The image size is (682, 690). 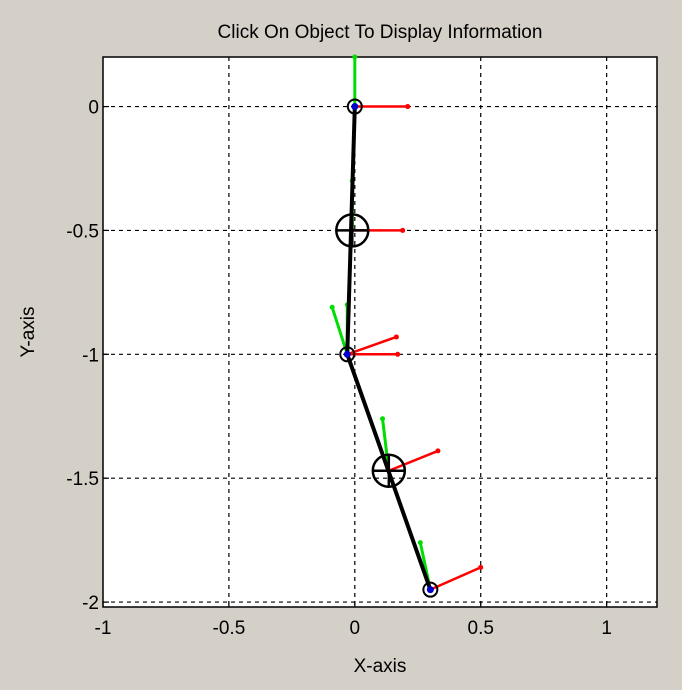 I want to click on y-tick-label: -1.5, so click(x=82, y=479).